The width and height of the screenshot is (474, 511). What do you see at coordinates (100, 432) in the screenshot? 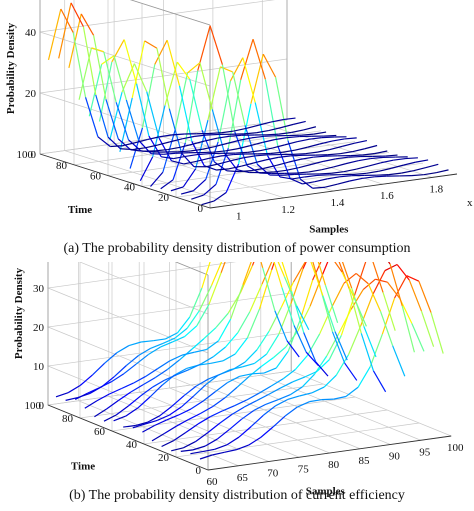
I see `y-tick-label-3: 60` at bounding box center [100, 432].